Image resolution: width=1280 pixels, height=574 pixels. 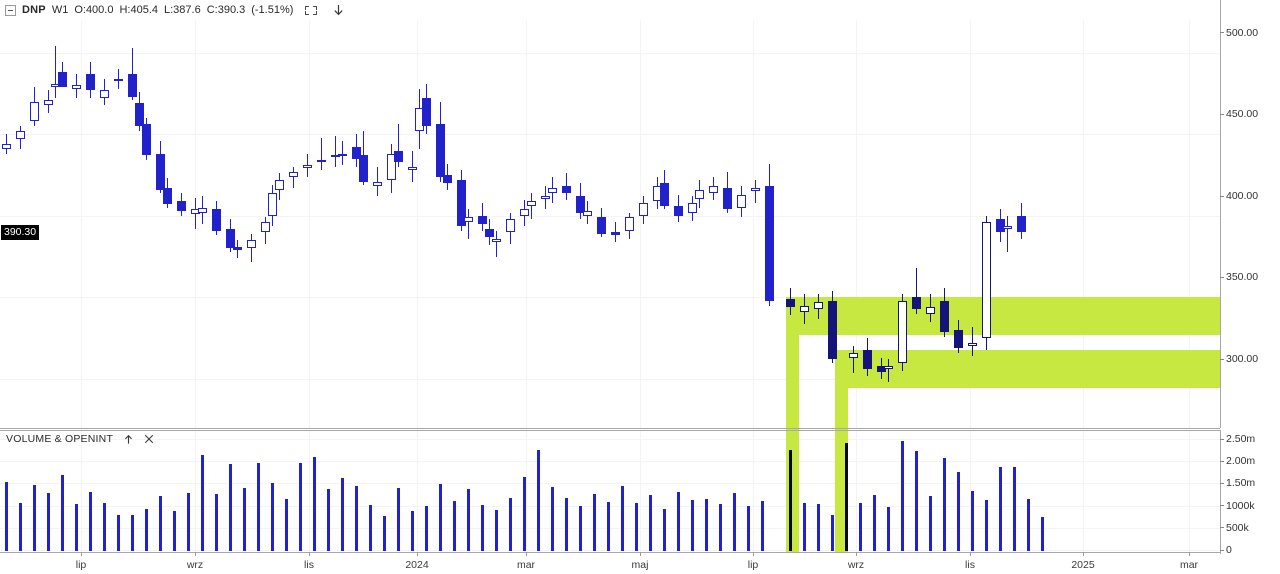 What do you see at coordinates (1239, 196) in the screenshot?
I see `price-axis-tick: 400.00` at bounding box center [1239, 196].